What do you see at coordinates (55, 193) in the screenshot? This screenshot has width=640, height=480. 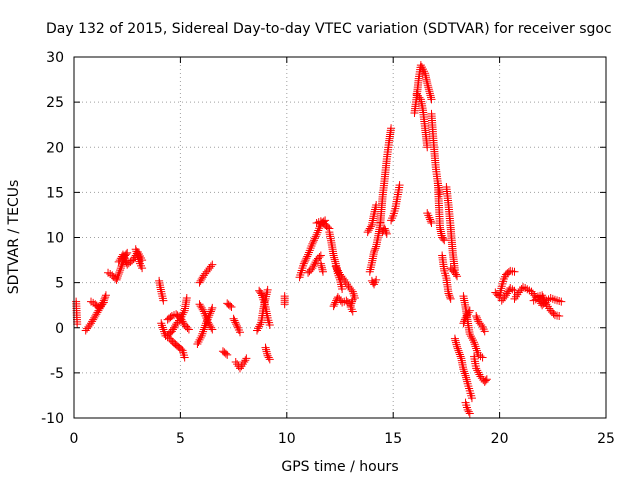 I see `y-tick-label: 15` at bounding box center [55, 193].